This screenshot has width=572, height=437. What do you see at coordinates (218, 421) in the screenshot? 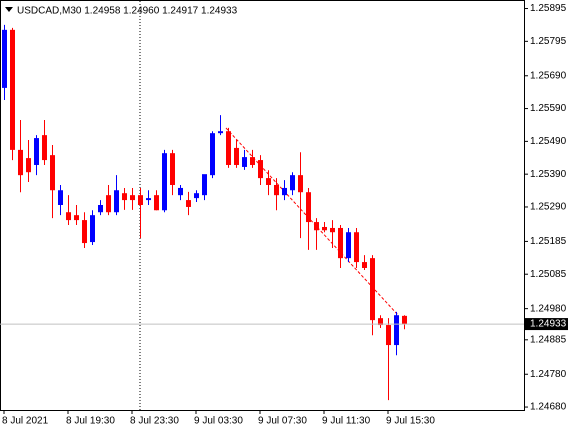
I see `x-tick-label: 9 Jul 03:30` at bounding box center [218, 421].